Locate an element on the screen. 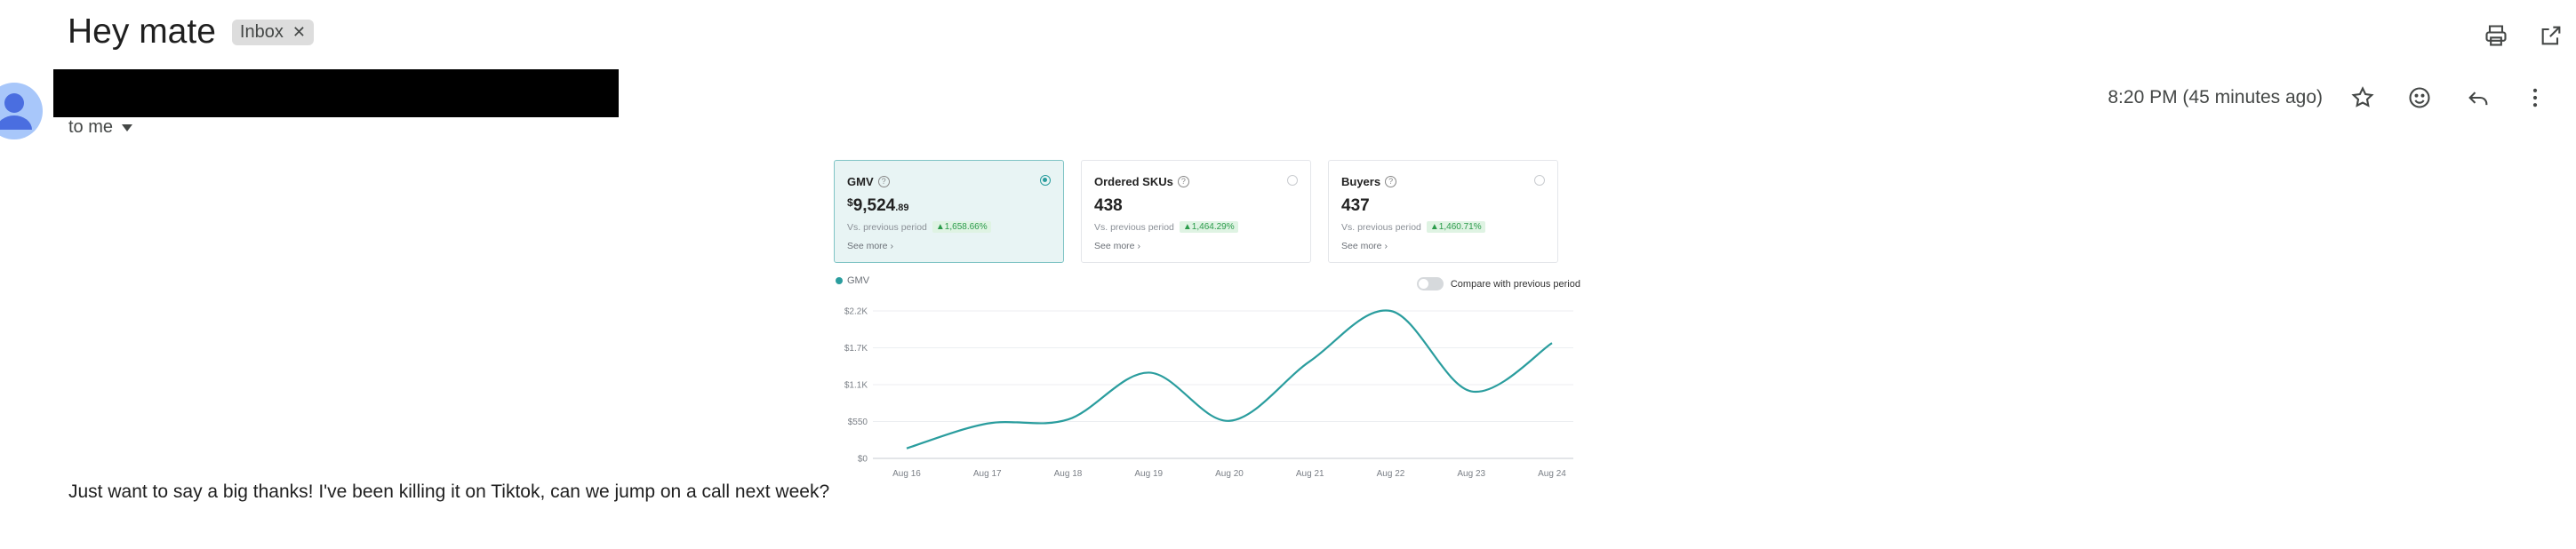 This screenshot has width=2576, height=549. email-subject: Hey mate is located at coordinates (142, 31).